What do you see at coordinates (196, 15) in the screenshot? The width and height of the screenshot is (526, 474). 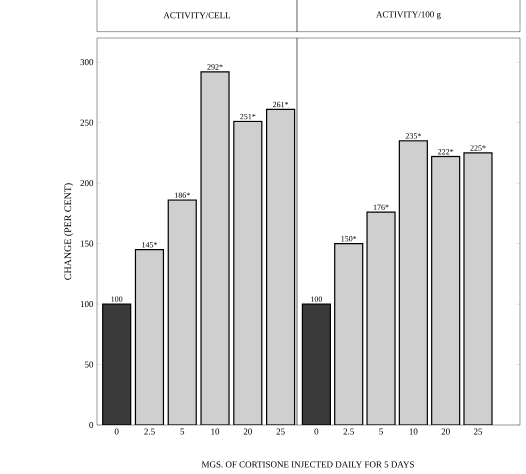 I see `chart-title: ACTIVITY/CELL` at bounding box center [196, 15].